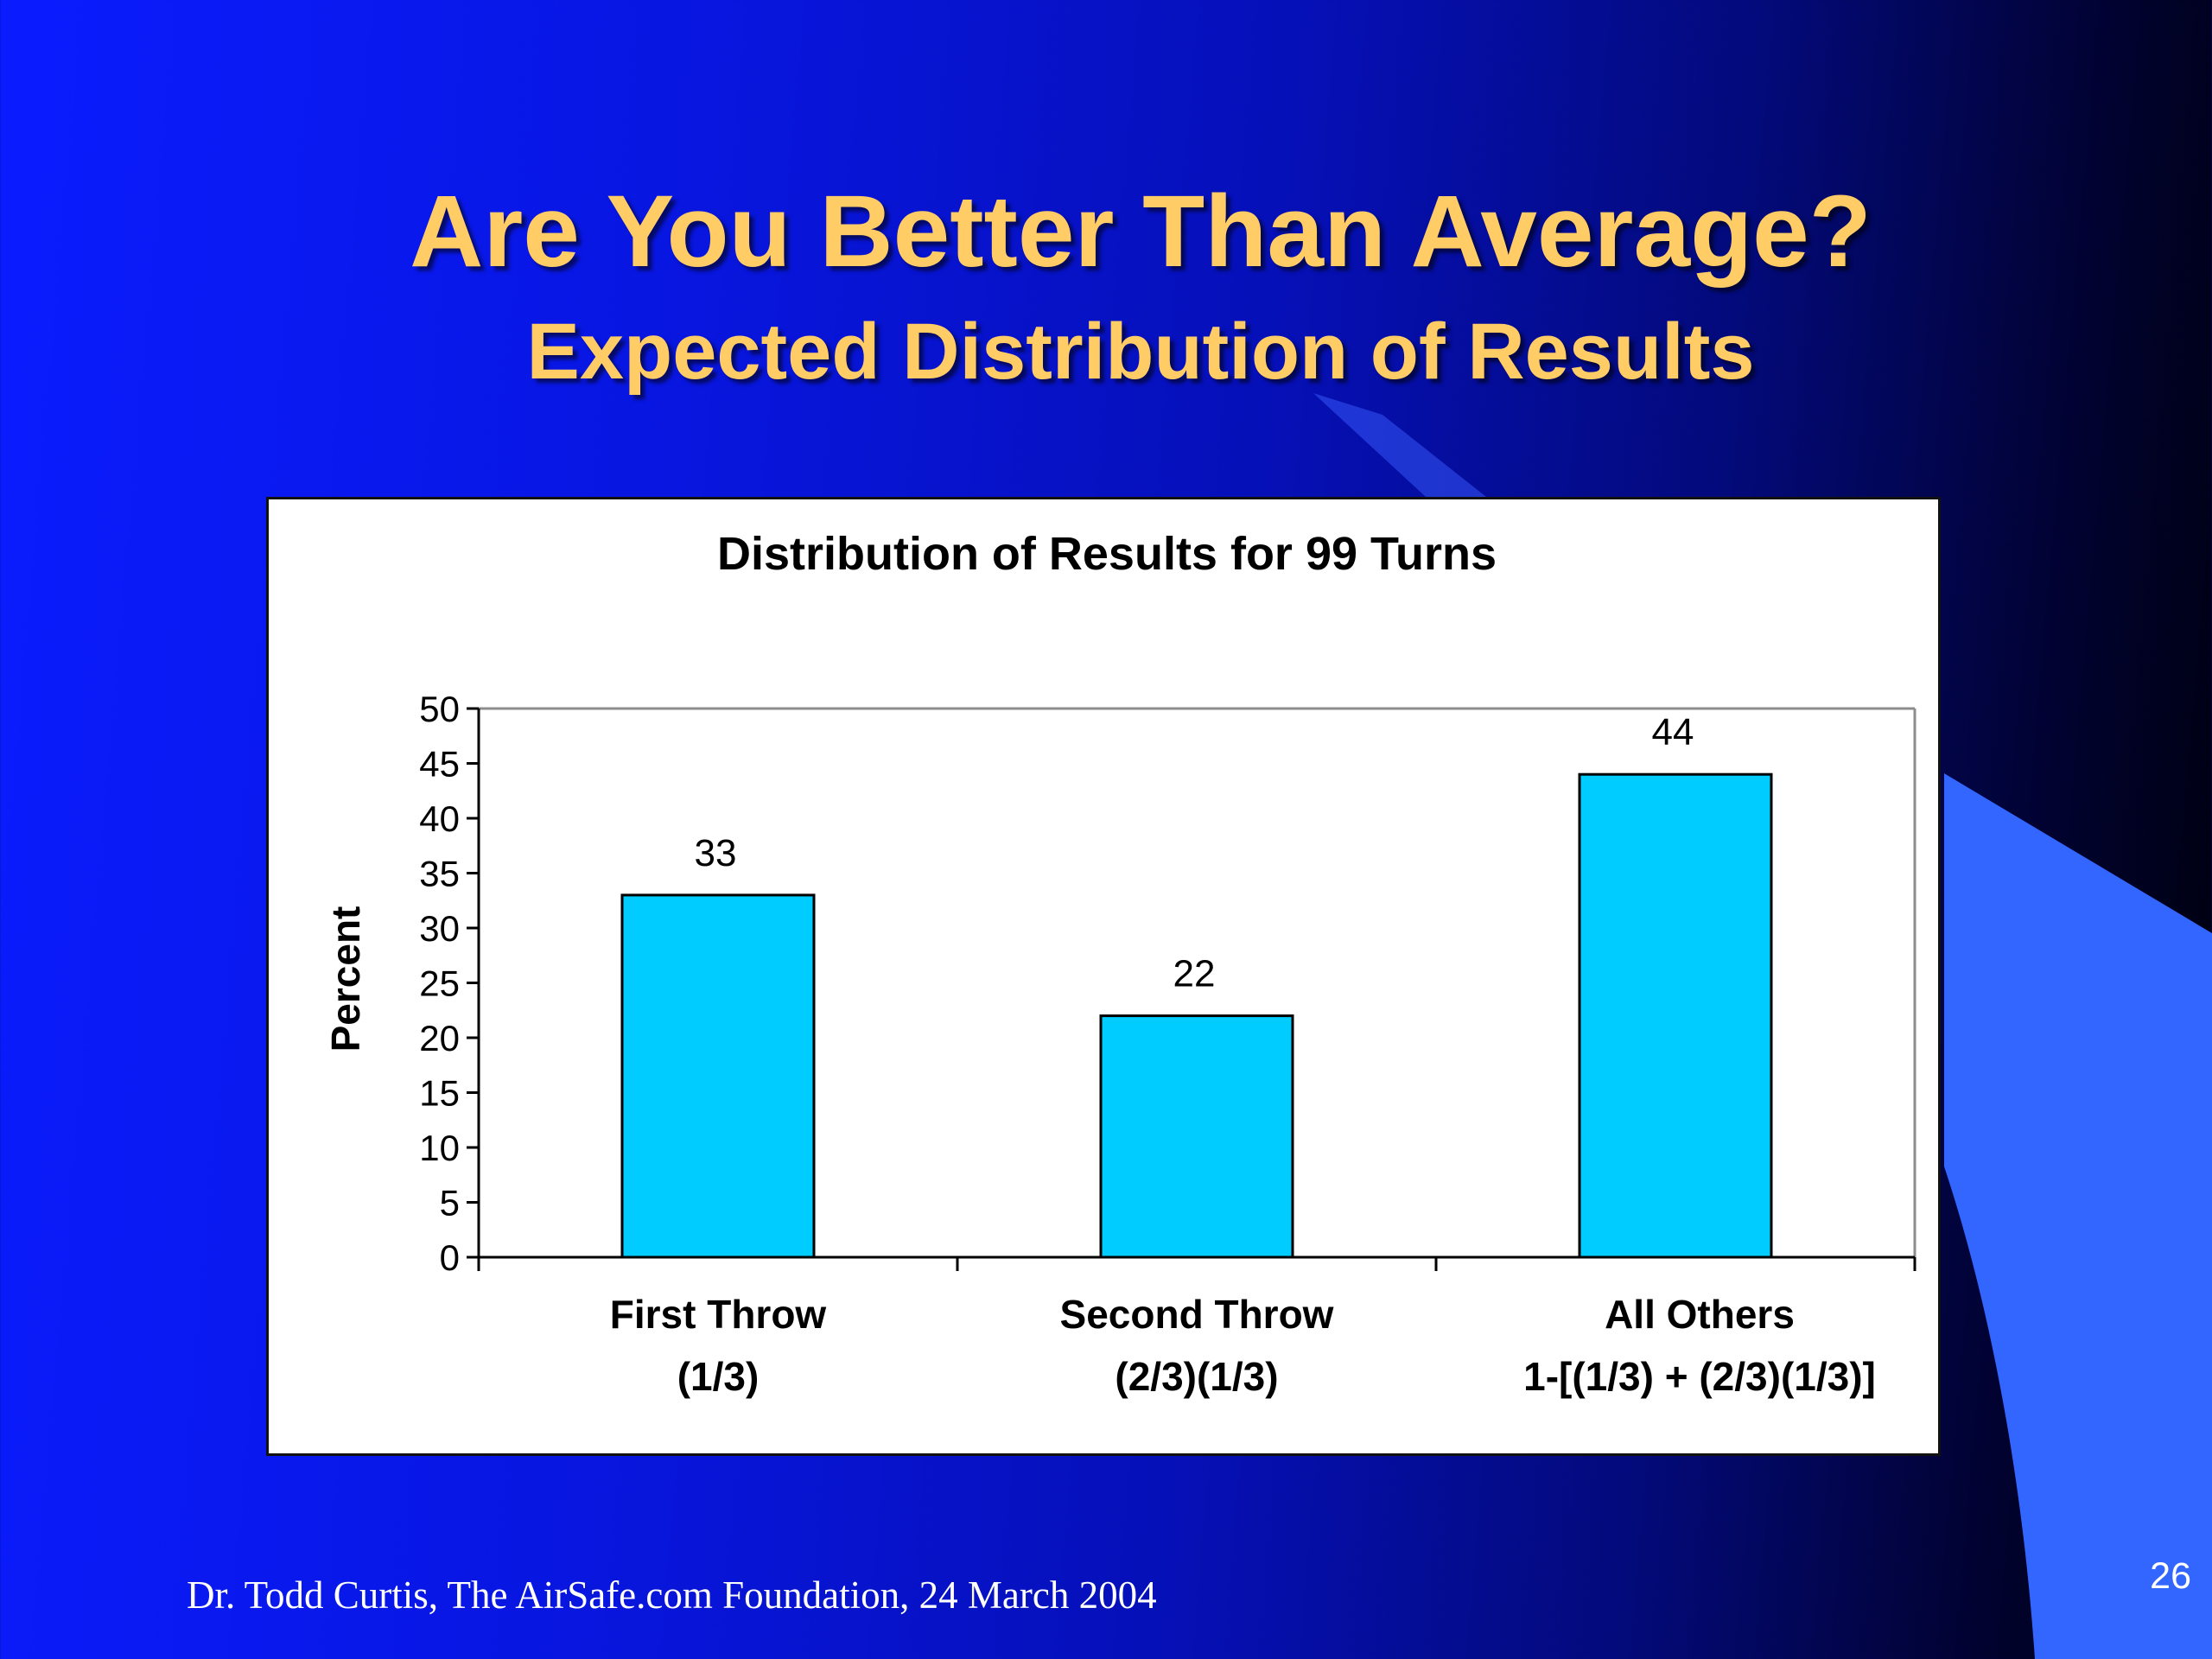 The height and width of the screenshot is (1659, 2212). What do you see at coordinates (1141, 232) in the screenshot?
I see `slide-title: Are You Better Than Average?` at bounding box center [1141, 232].